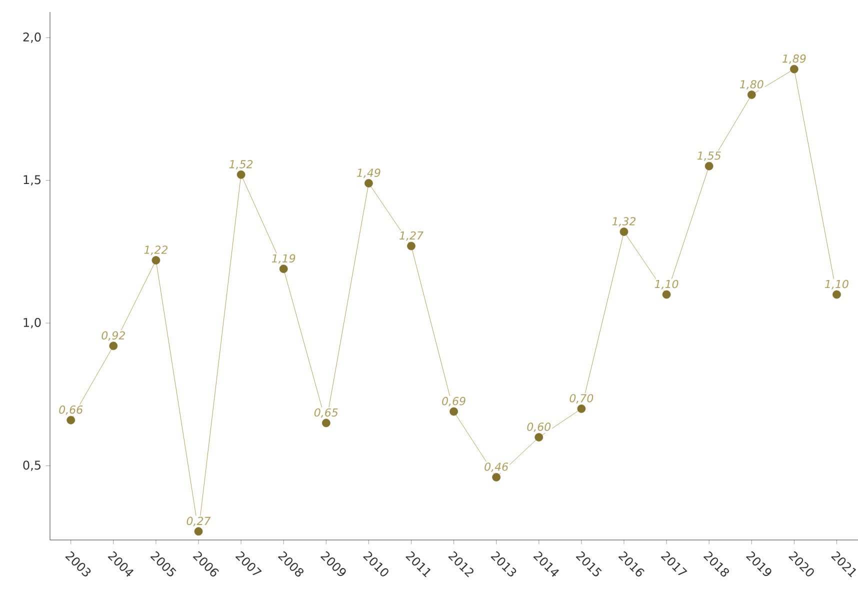 This screenshot has width=858, height=593. Describe the element at coordinates (113, 336) in the screenshot. I see `data-label: 0,92` at that location.